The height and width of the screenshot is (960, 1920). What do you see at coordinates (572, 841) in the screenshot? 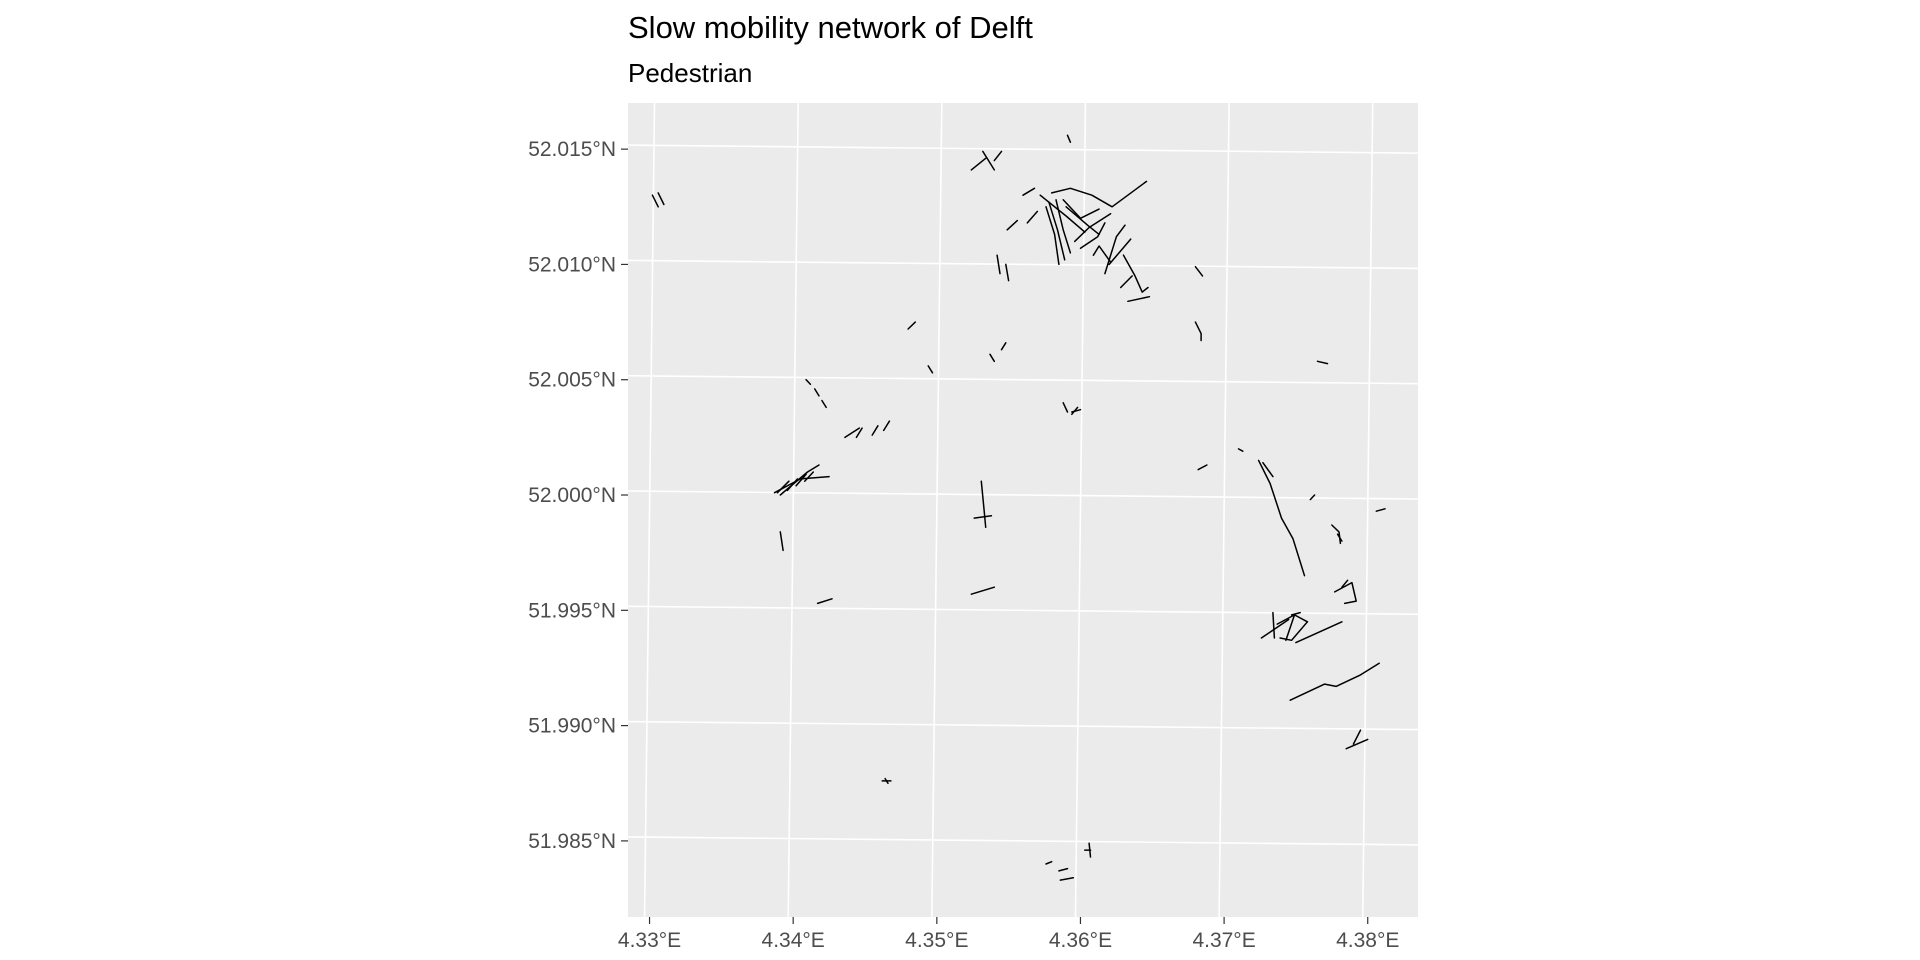
I see `y-tick-label: 51.985°N` at bounding box center [572, 841].